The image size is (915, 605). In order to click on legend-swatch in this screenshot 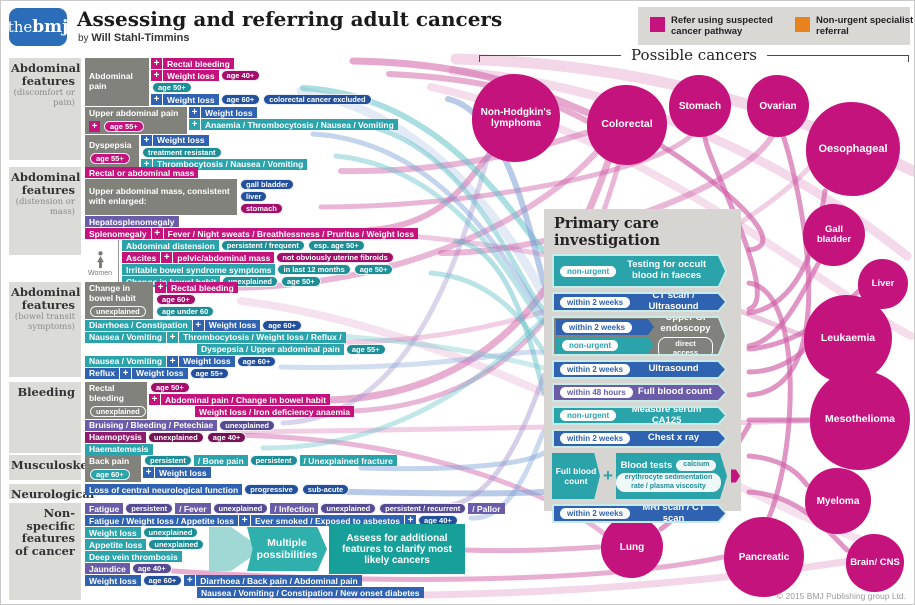, I will do `click(657, 24)`.